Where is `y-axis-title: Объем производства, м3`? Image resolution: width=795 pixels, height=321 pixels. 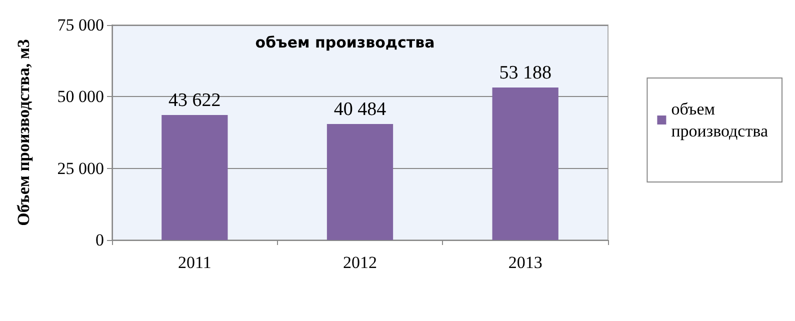
y-axis-title: Объем производства, м3 is located at coordinates (23, 132).